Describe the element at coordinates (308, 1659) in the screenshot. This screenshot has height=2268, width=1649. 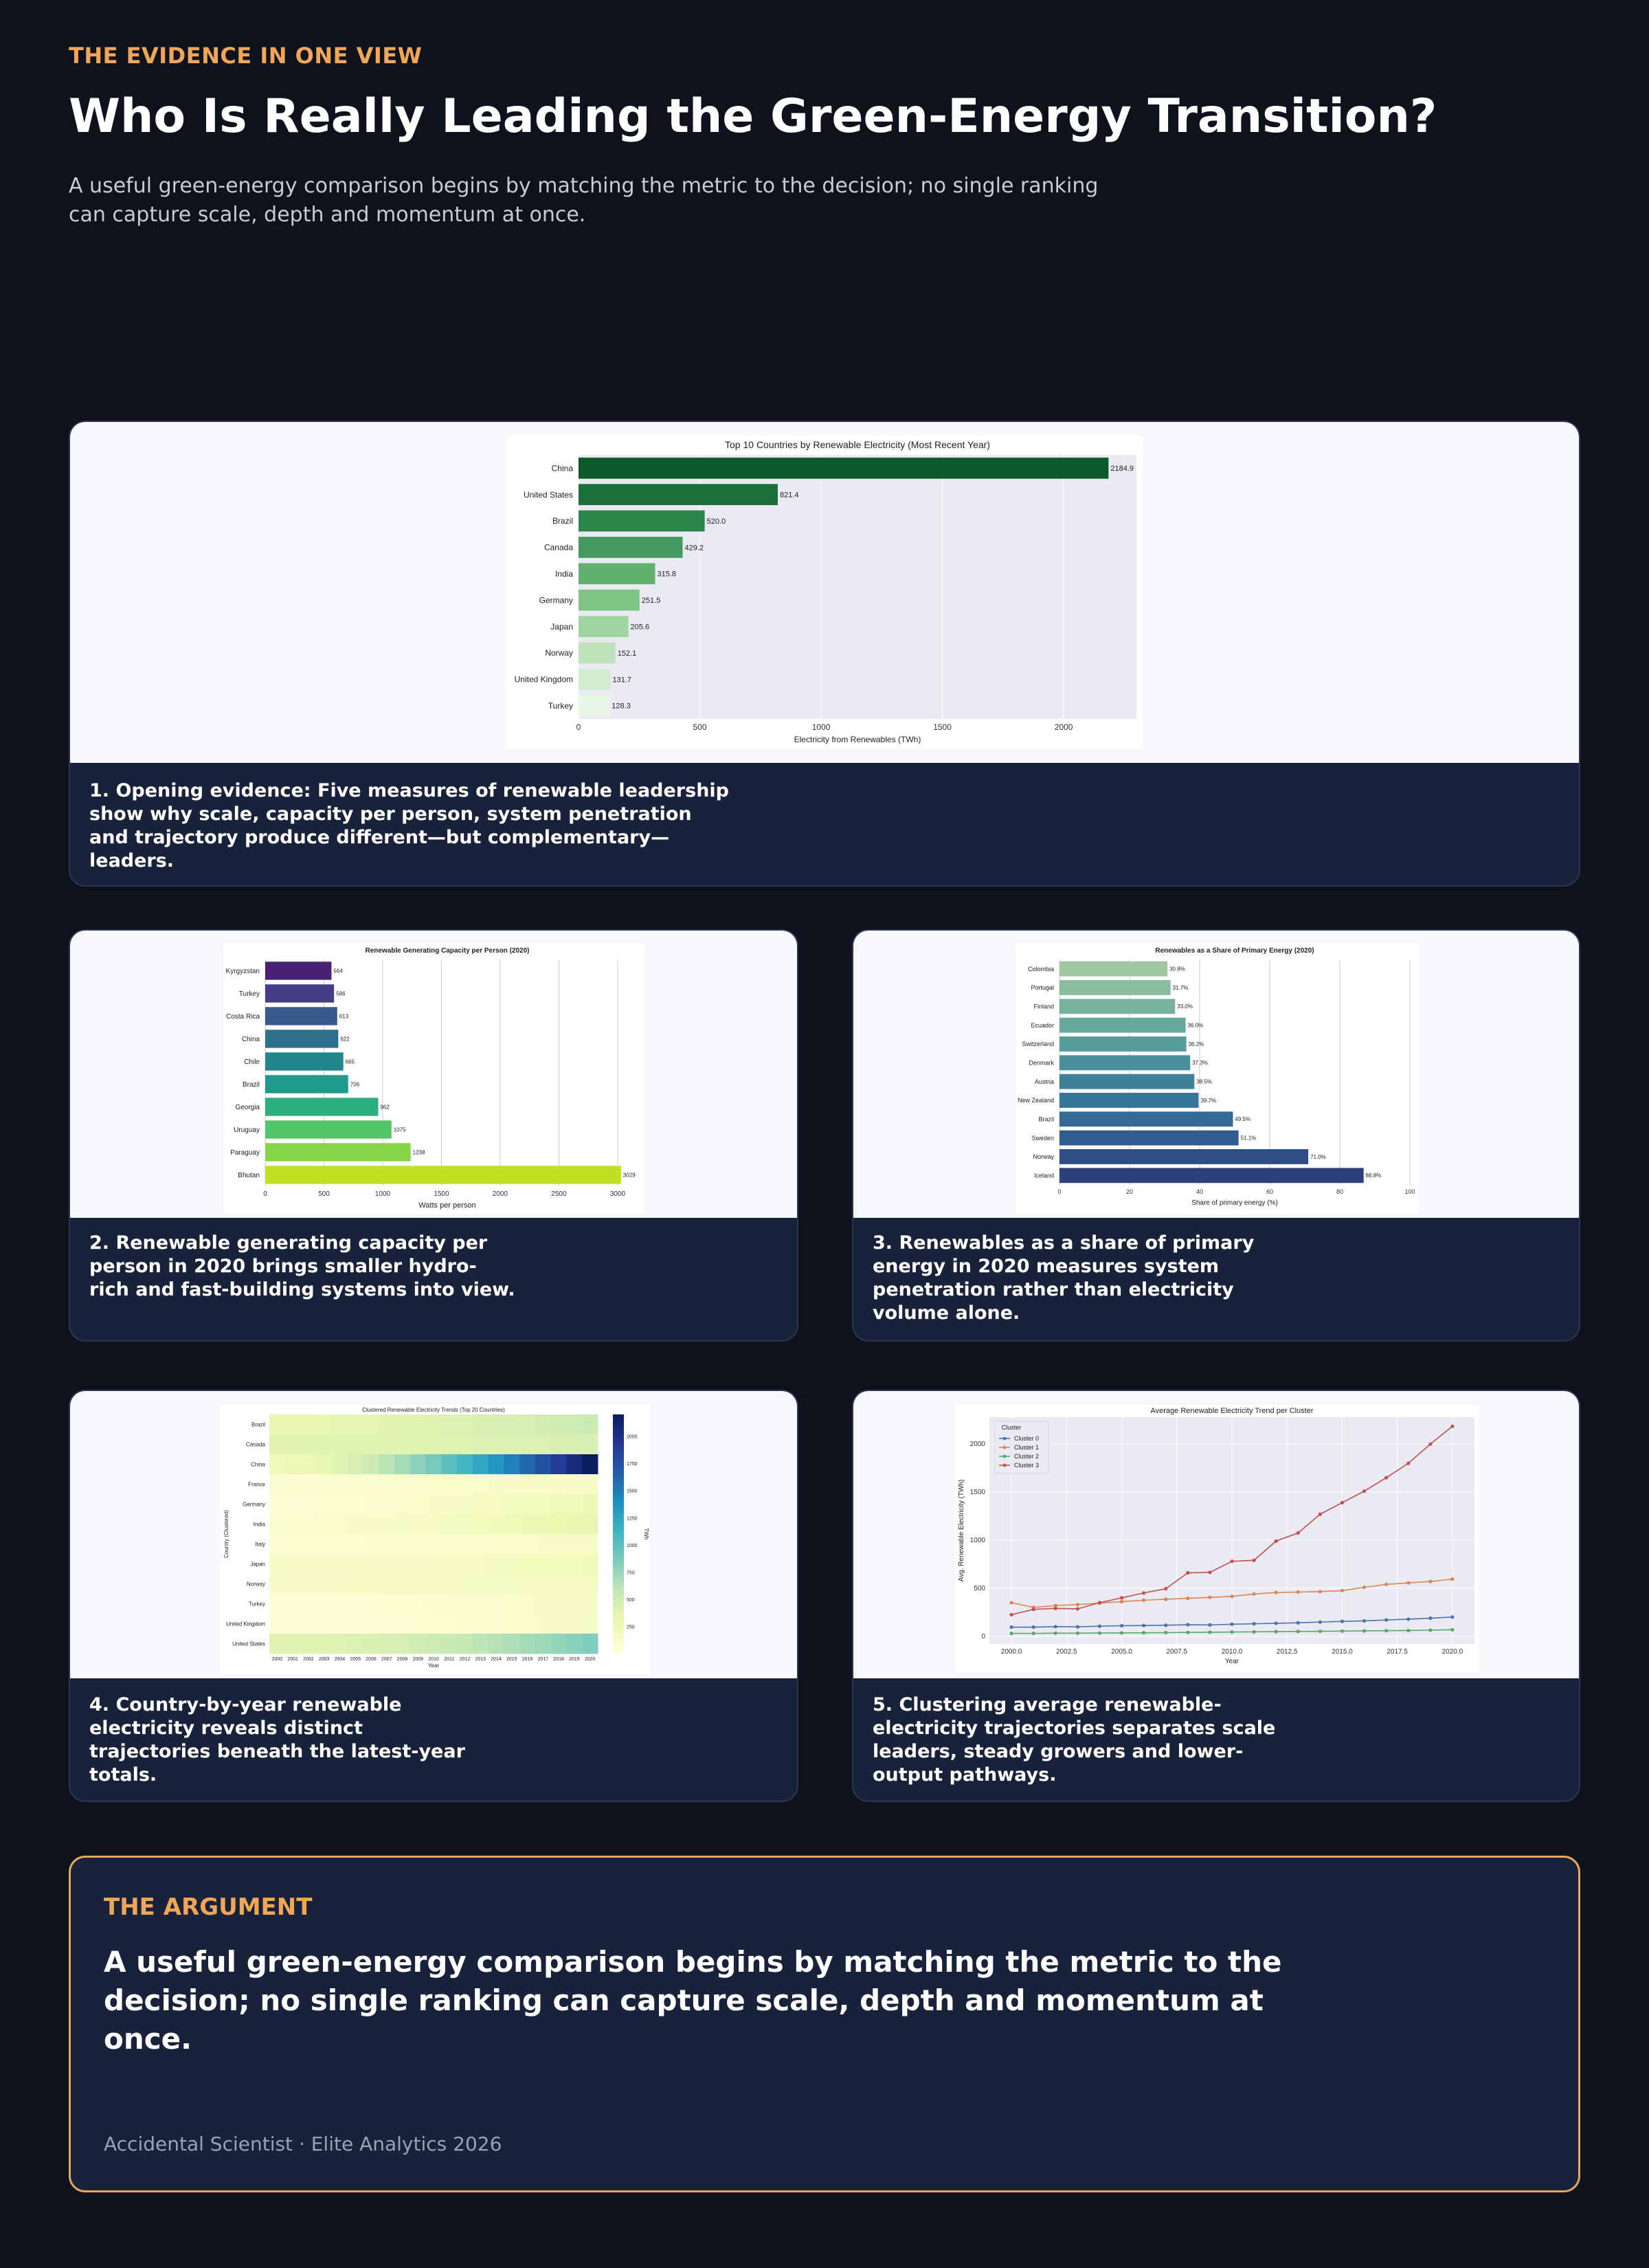
I see `column-label: 2002` at that location.